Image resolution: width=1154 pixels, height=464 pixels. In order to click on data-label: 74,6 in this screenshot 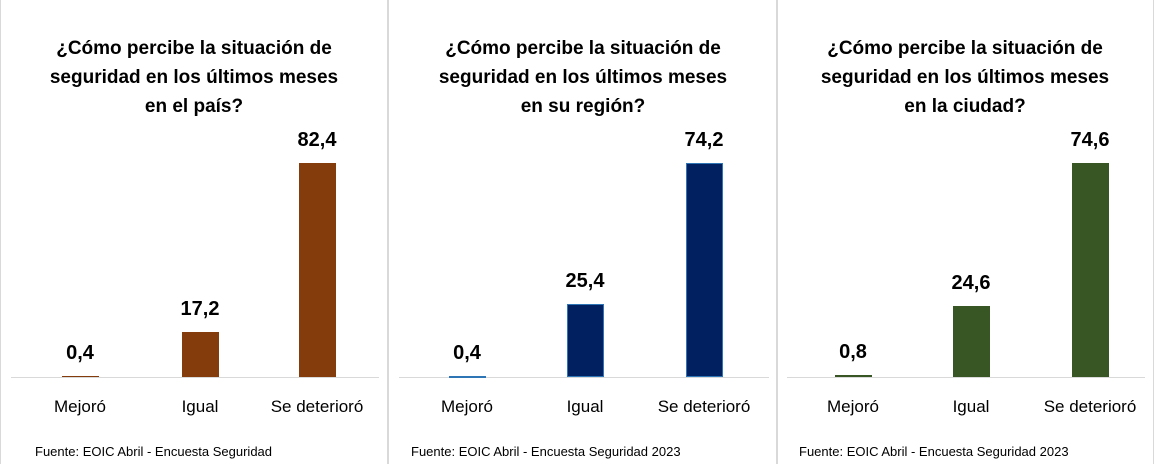, I will do `click(1090, 140)`.